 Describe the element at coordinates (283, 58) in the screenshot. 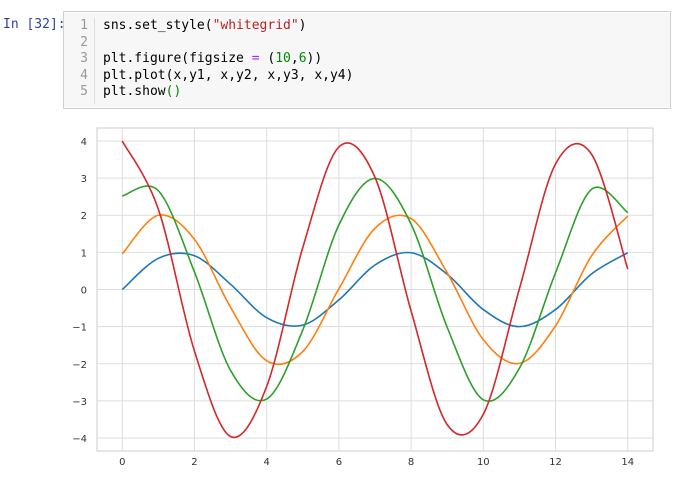

I see `code-token: 10` at that location.